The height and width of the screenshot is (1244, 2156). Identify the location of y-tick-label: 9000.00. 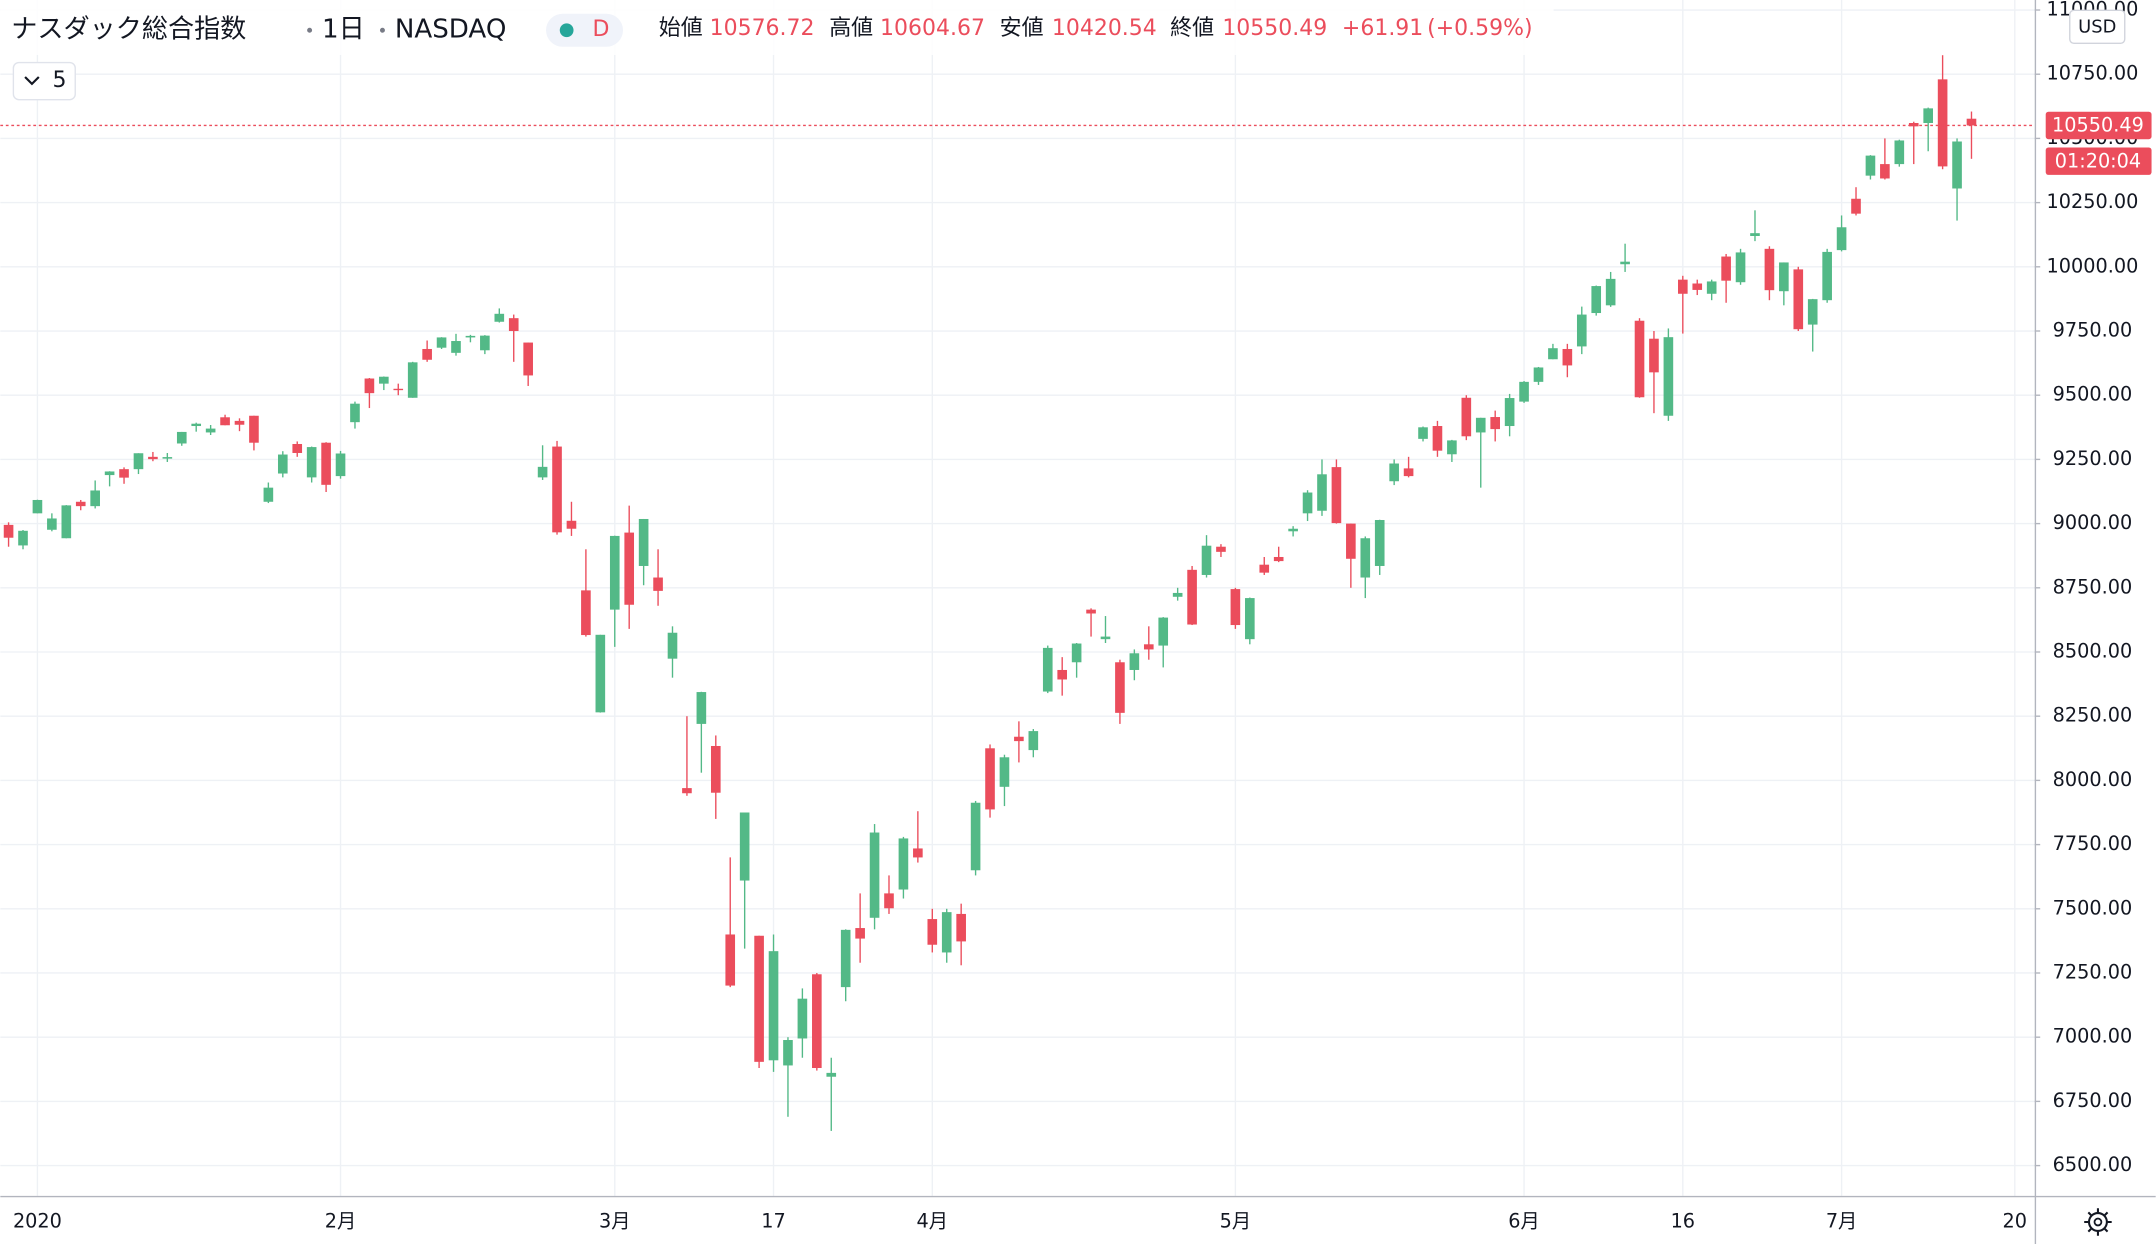
(2093, 522).